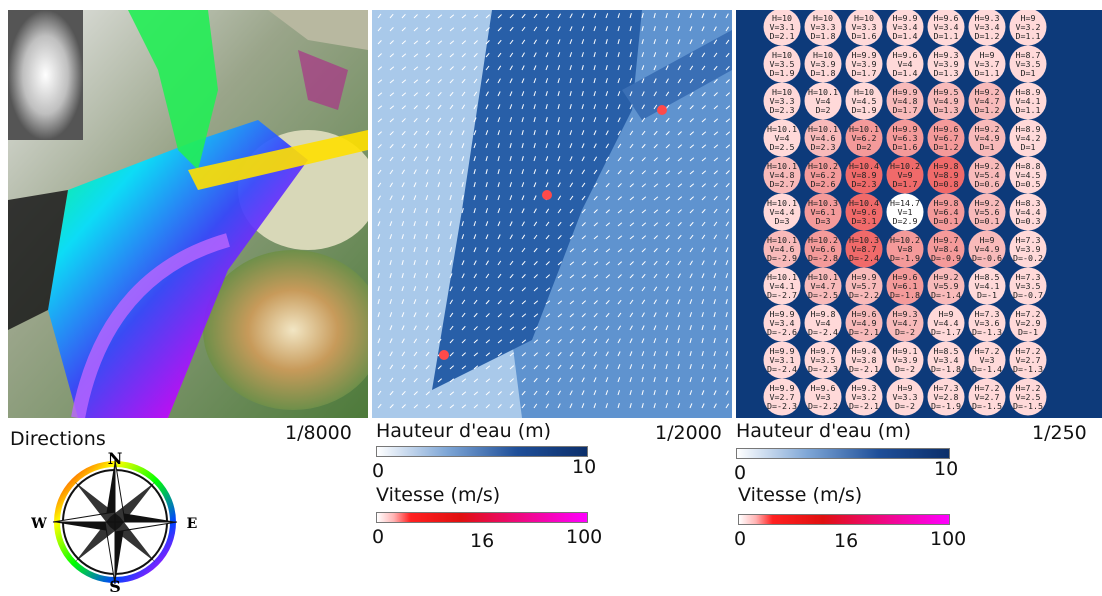 Image resolution: width=1102 pixels, height=596 pixels. What do you see at coordinates (987, 258) in the screenshot?
I see `cell-value-text: D=-0.6` at bounding box center [987, 258].